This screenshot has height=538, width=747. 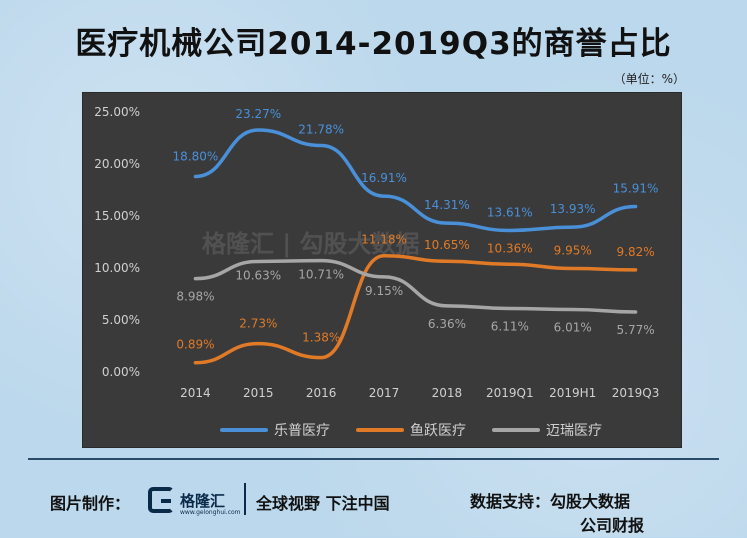 What do you see at coordinates (373, 44) in the screenshot?
I see `chart-title: 医疗机械公司2014-2019Q3的商誉占比` at bounding box center [373, 44].